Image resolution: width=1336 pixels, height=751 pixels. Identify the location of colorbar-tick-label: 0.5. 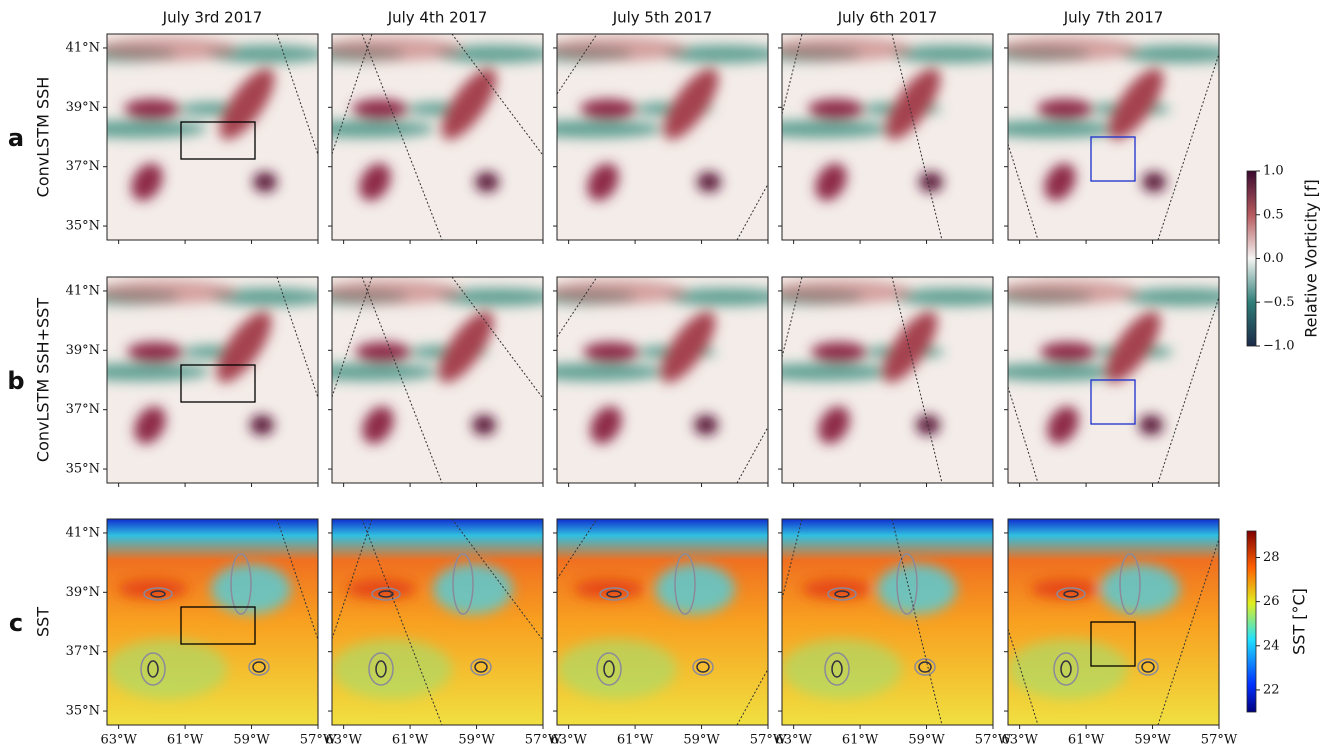
(1273, 214).